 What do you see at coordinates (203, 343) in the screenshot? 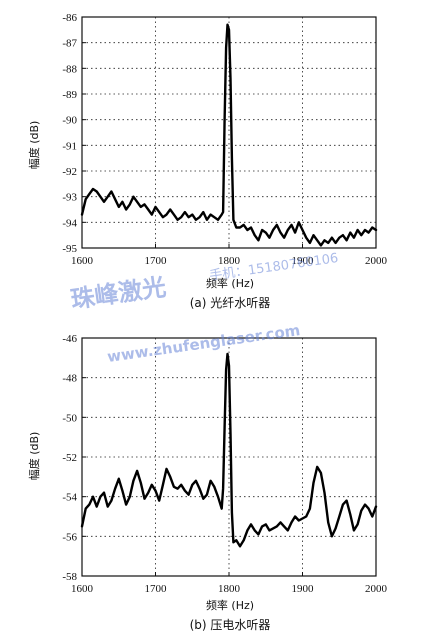
I see `watermark-line2: www.zhufenglaser.com` at bounding box center [203, 343].